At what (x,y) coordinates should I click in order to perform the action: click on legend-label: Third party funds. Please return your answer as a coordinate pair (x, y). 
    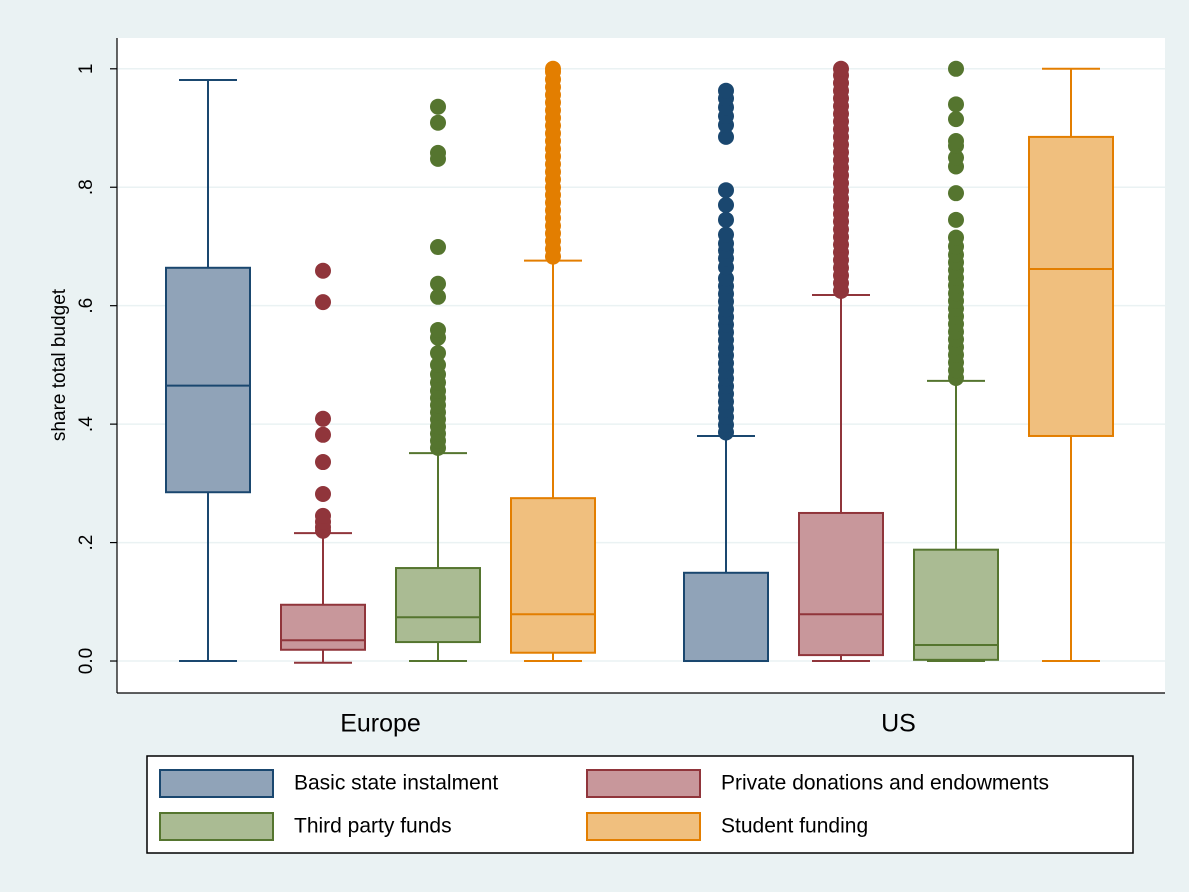
    Looking at the image, I should click on (373, 826).